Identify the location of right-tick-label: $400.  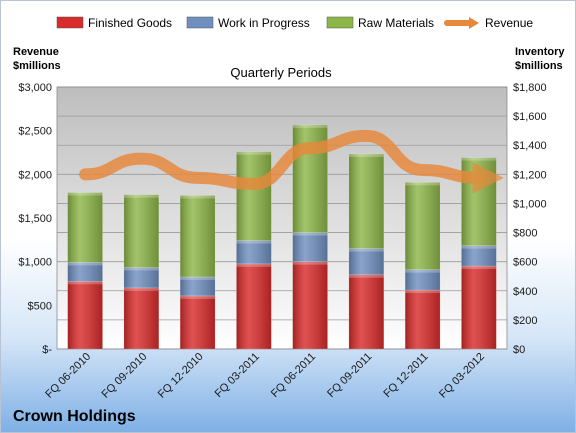
(525, 292).